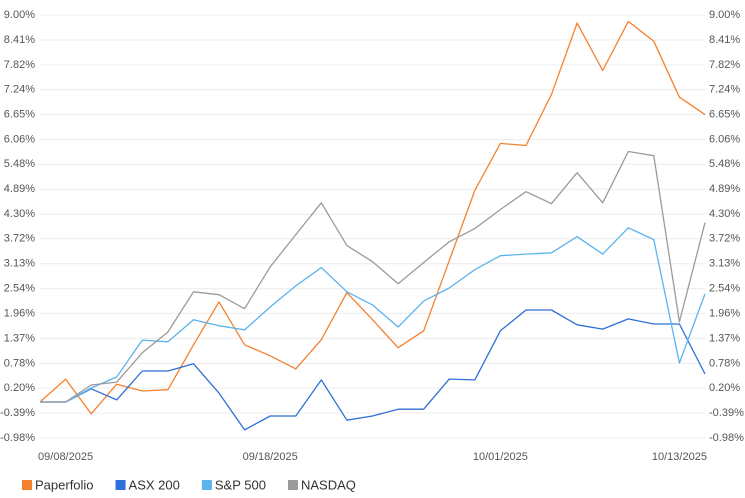 The width and height of the screenshot is (745, 498). Describe the element at coordinates (19, 363) in the screenshot. I see `y-tick-label: 0.78%` at that location.